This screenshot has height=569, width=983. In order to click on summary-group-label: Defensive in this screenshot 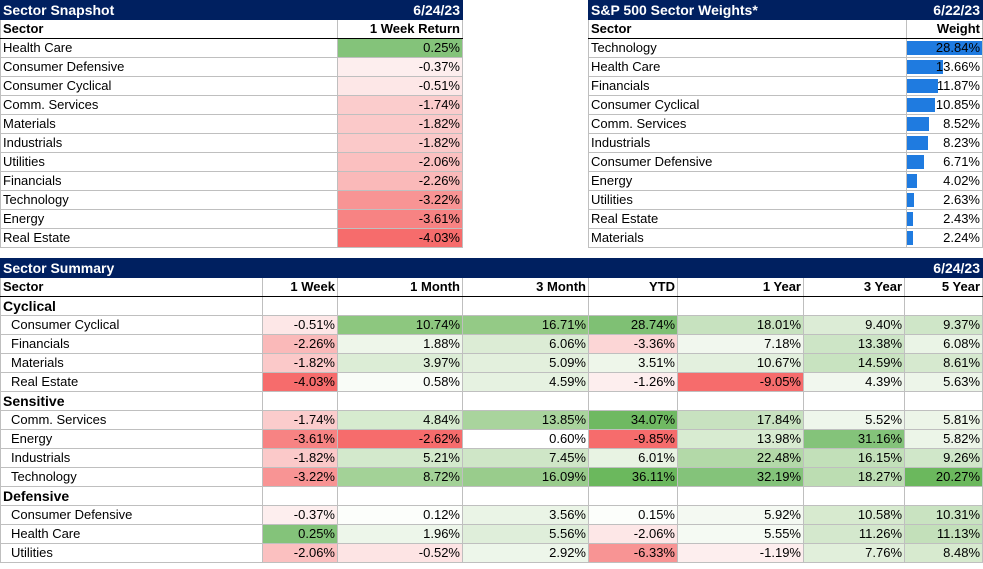, I will do `click(131, 496)`.